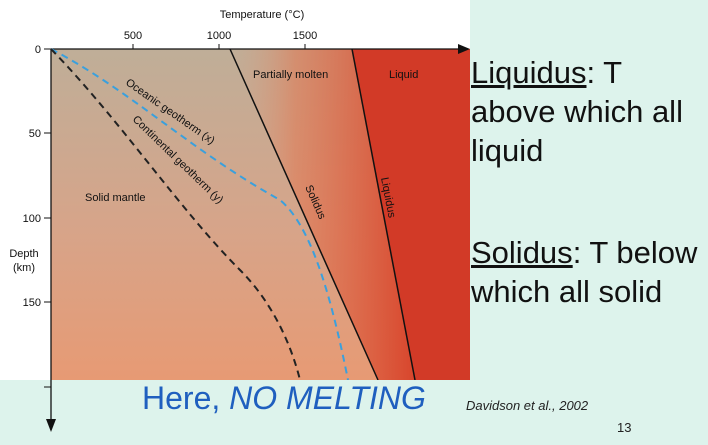  Describe the element at coordinates (527, 405) in the screenshot. I see `figure-credit: Davidson et al., 2002` at that location.